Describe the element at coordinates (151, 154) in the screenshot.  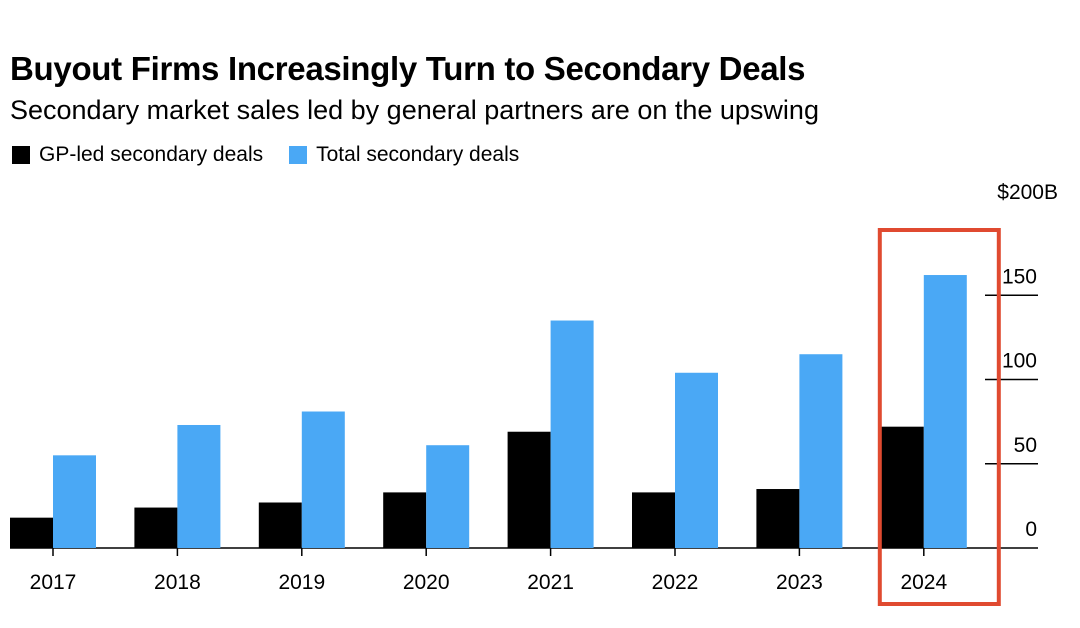
I see `legend-label-gp-led: GP-led secondary deals` at that location.